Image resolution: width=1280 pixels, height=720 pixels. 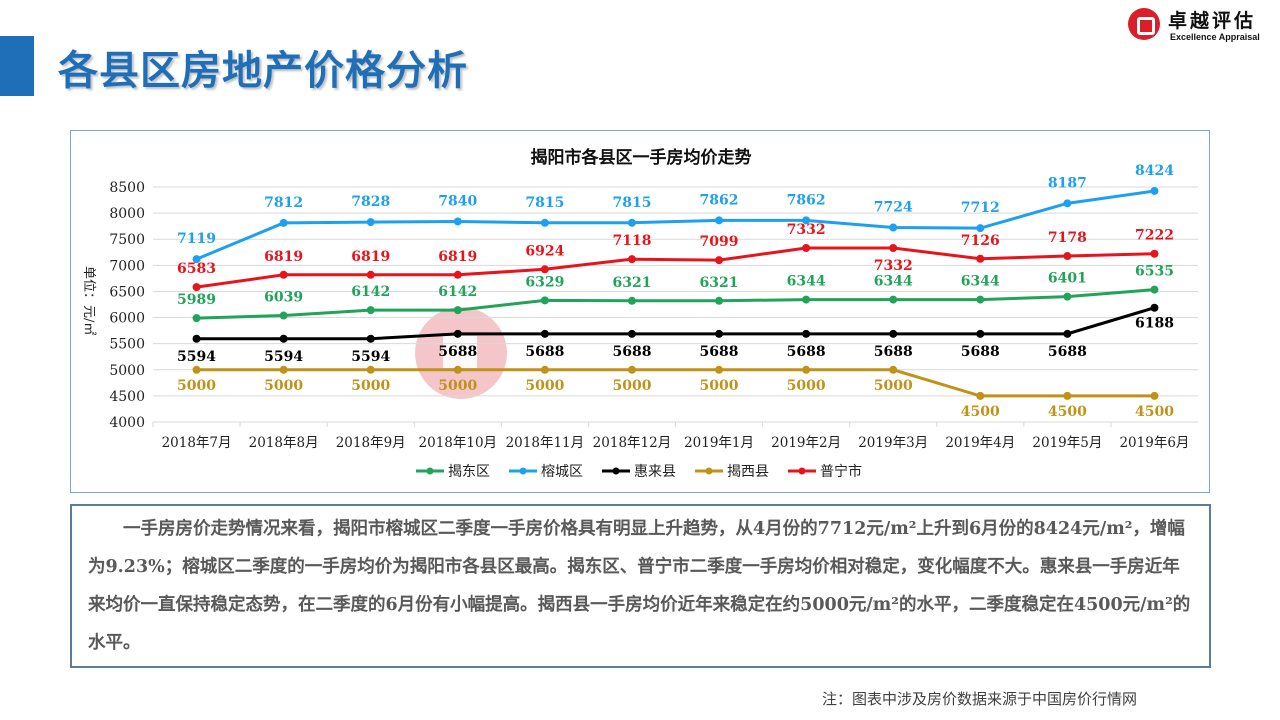 I want to click on x-tick-label: 2019年2月, so click(x=806, y=443).